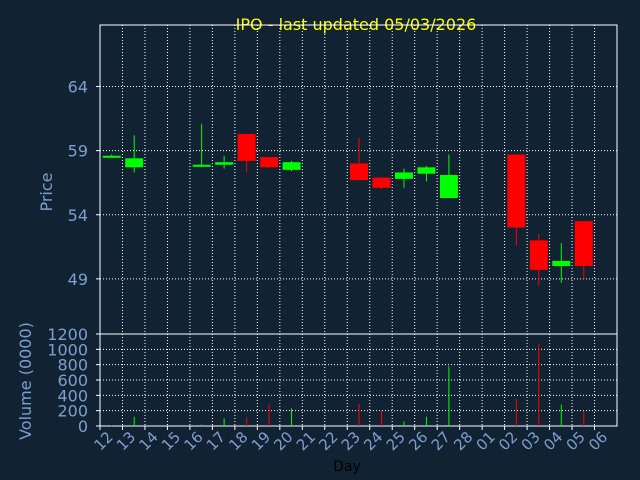 This screenshot has width=640, height=480. What do you see at coordinates (78, 87) in the screenshot?
I see `price-tick-label: 64` at bounding box center [78, 87].